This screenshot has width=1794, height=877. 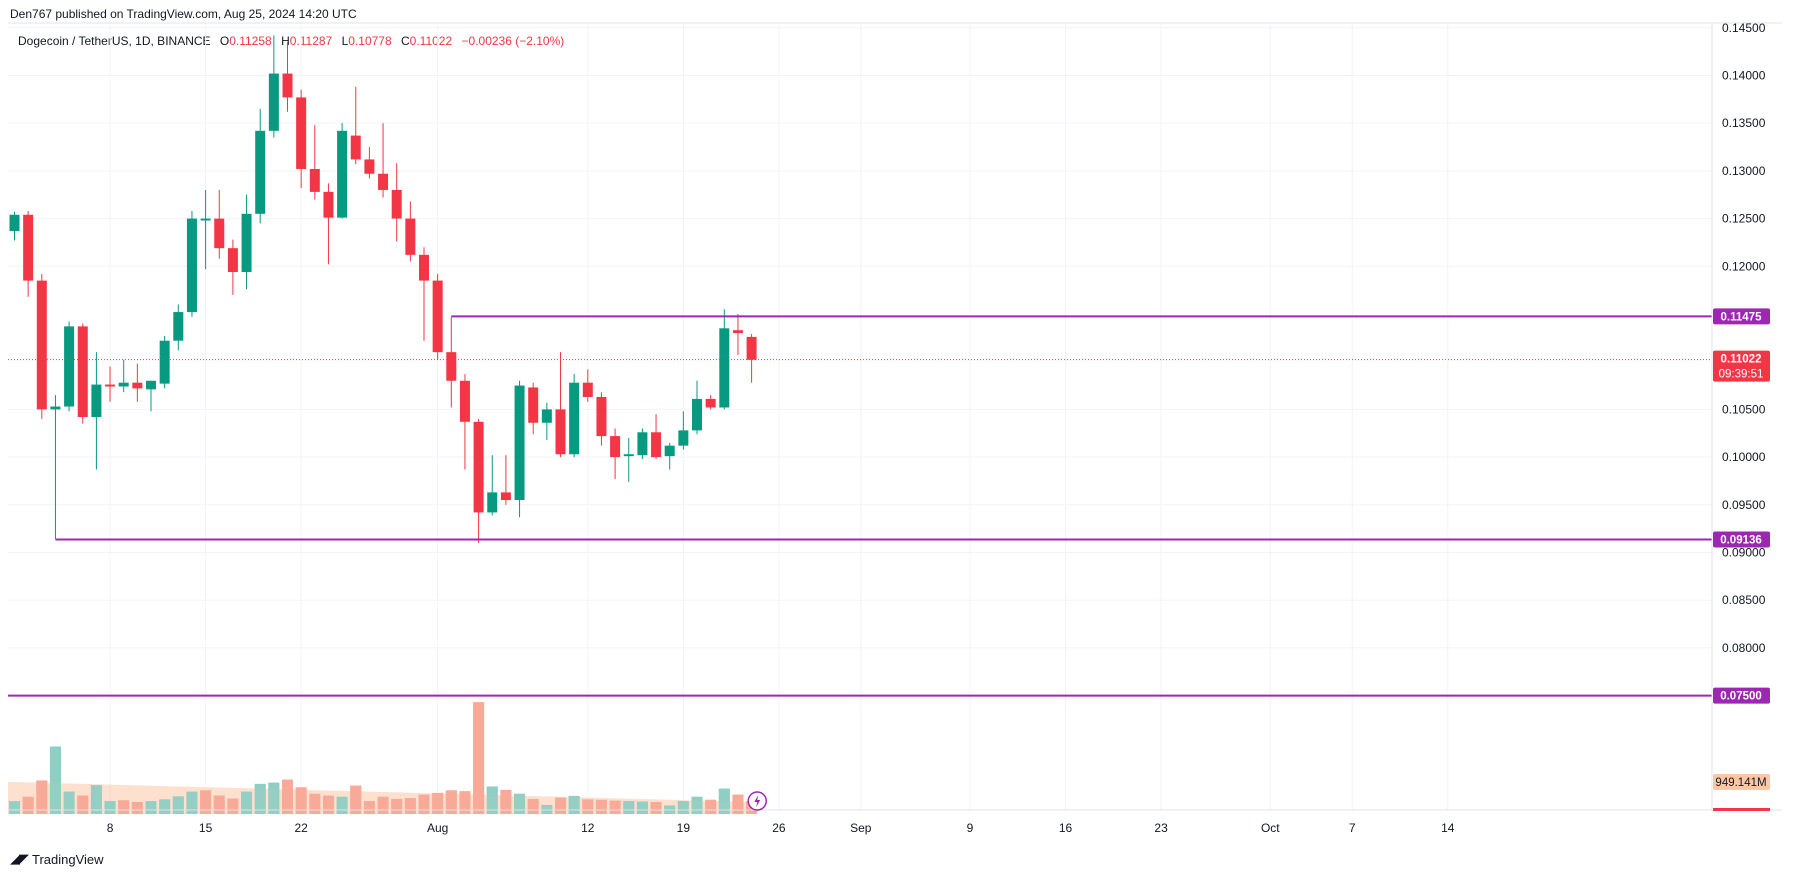 I want to click on close-value: 0.11022, so click(x=431, y=41).